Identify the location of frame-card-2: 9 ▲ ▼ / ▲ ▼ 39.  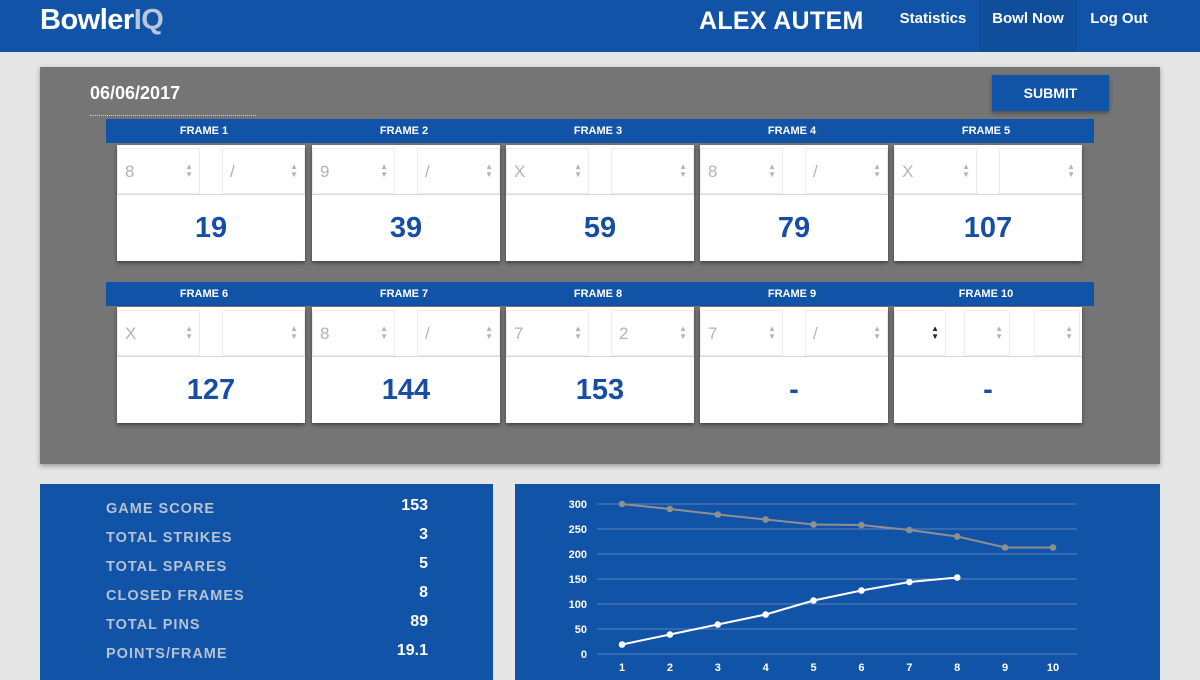
(406, 203).